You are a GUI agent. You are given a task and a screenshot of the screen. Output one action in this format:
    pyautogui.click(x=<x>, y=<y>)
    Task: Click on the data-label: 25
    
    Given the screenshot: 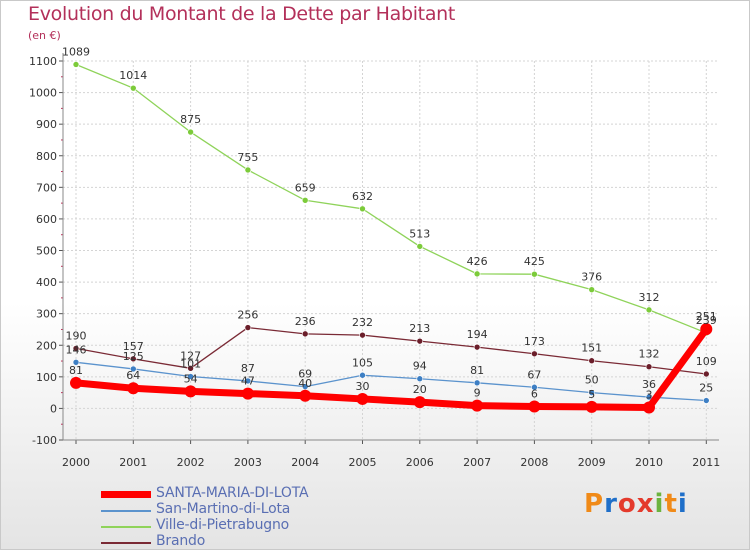 What is the action you would take?
    pyautogui.click(x=706, y=388)
    